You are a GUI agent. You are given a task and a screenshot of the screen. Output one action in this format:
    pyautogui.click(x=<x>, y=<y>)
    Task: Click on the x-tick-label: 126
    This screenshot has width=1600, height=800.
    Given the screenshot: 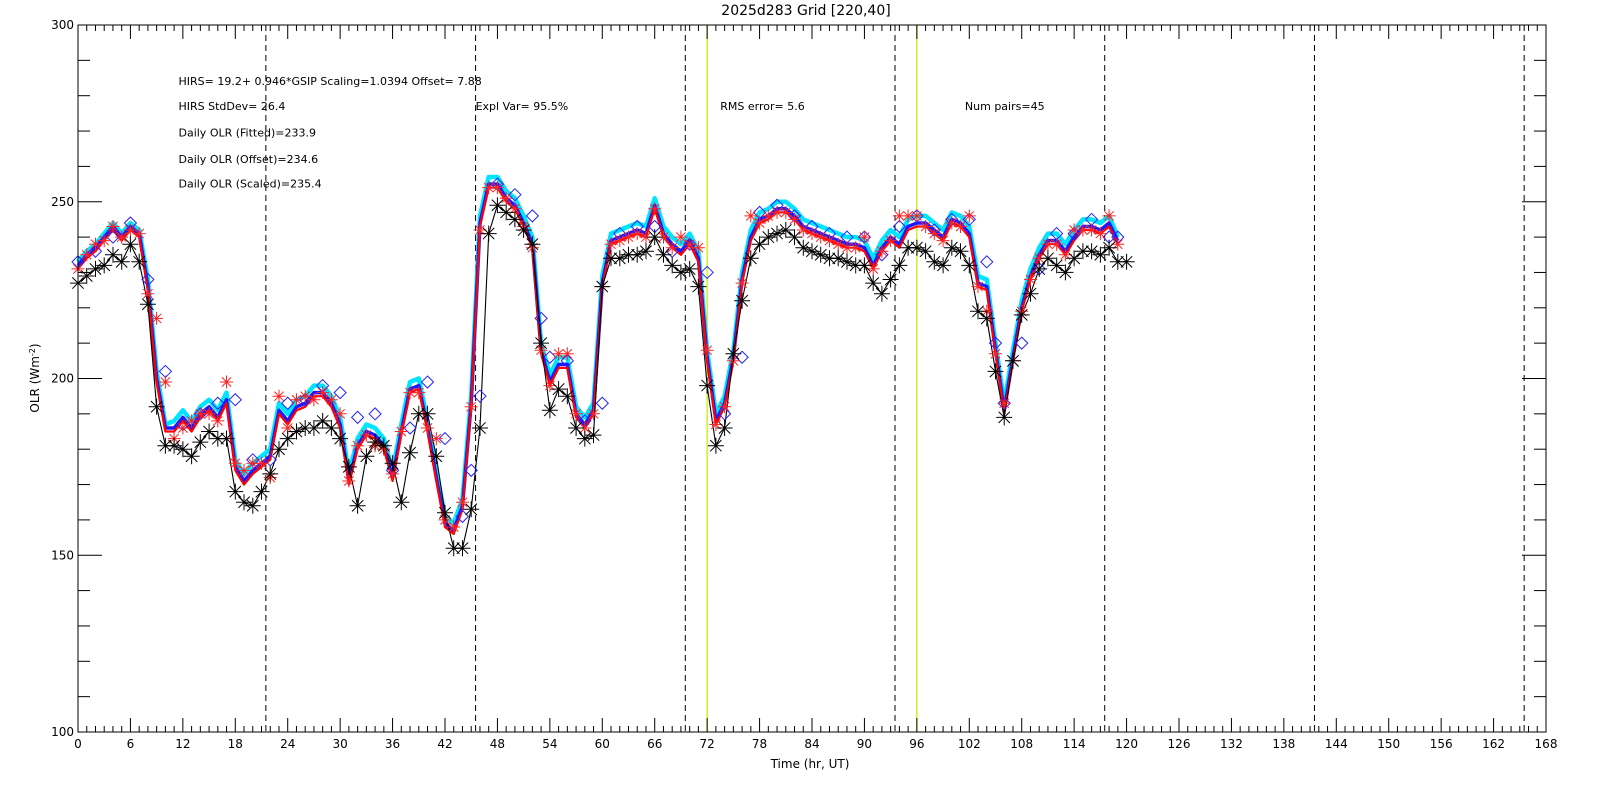 What is the action you would take?
    pyautogui.click(x=1179, y=744)
    